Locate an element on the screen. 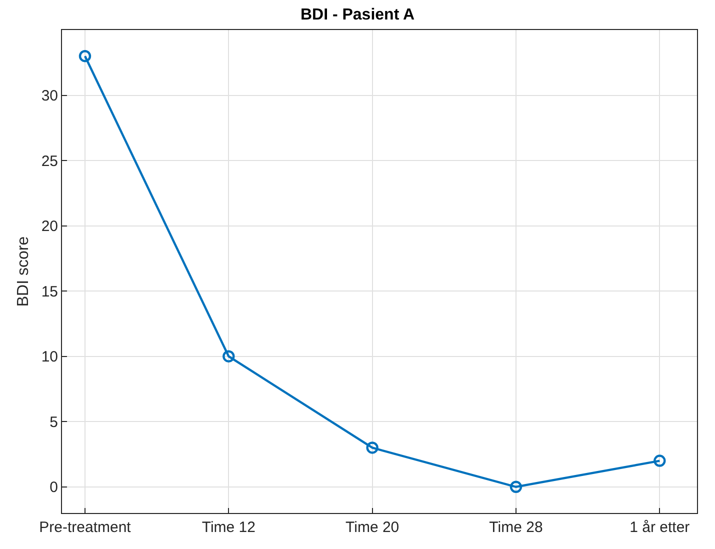 This screenshot has height=549, width=715. y-tick-label: 10 is located at coordinates (49, 357).